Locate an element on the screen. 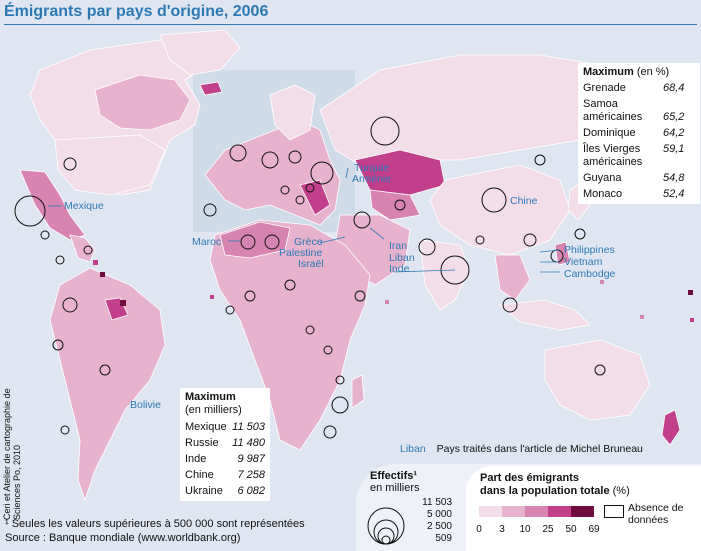 This screenshot has height=551, width=701. max-thousands-name: Chine is located at coordinates (199, 475).